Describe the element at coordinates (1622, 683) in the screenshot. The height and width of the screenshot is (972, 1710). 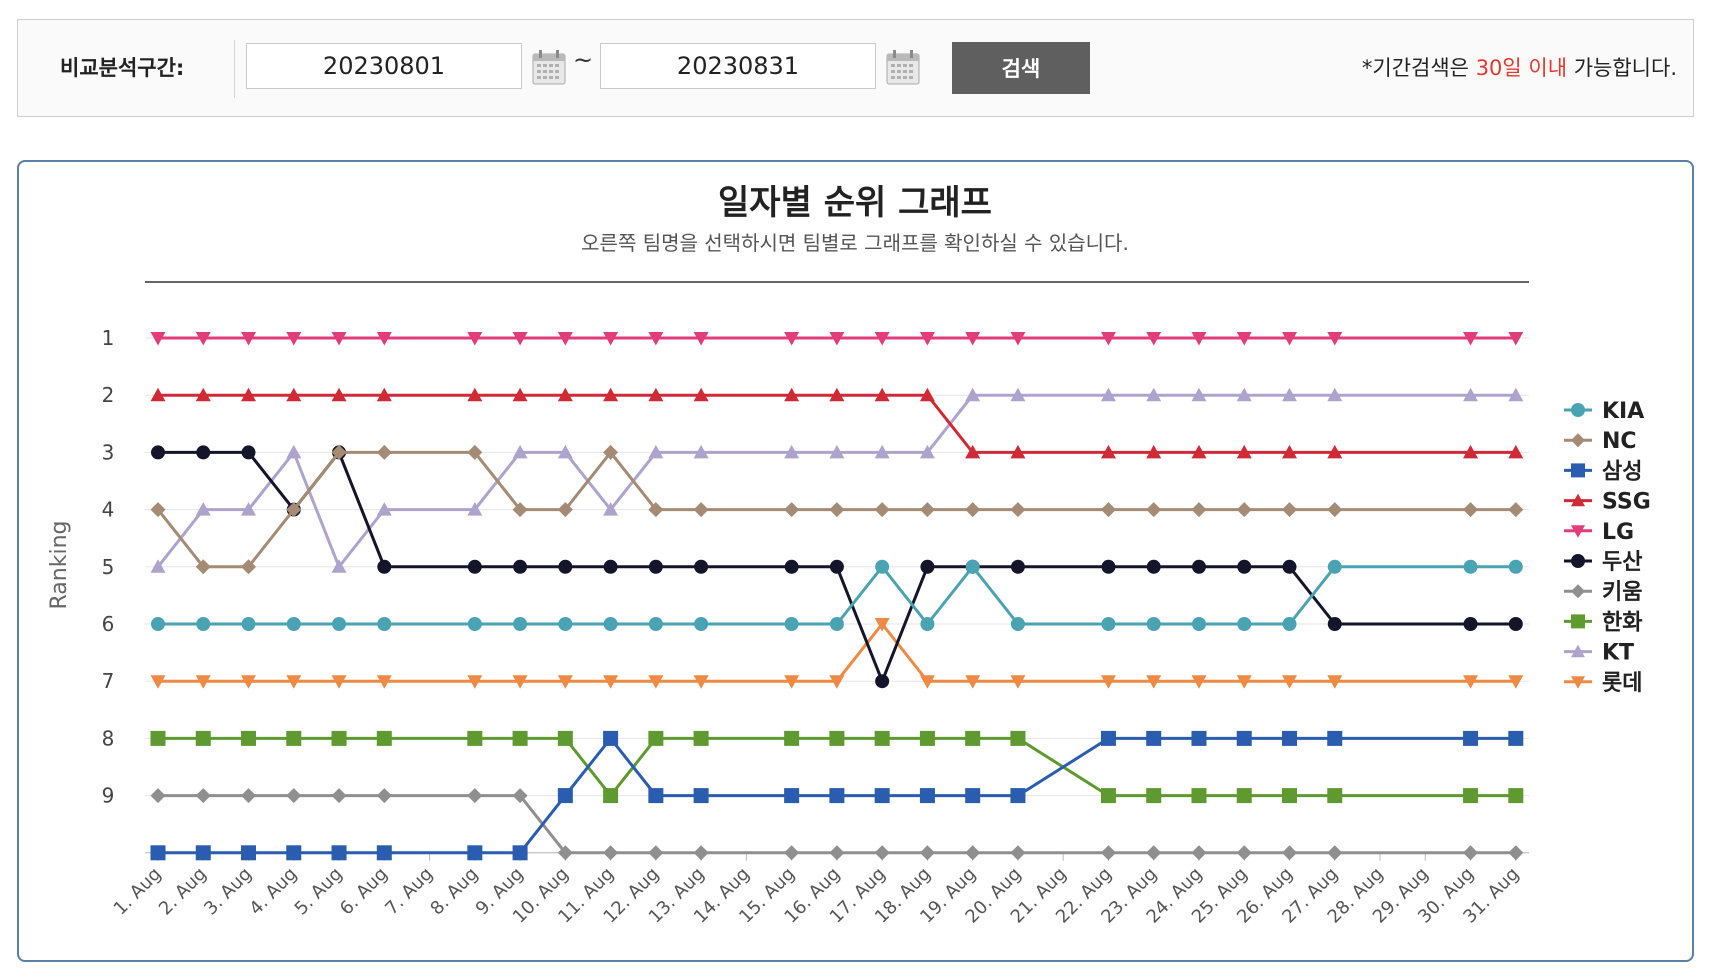
I see `legend-label: 롯데` at that location.